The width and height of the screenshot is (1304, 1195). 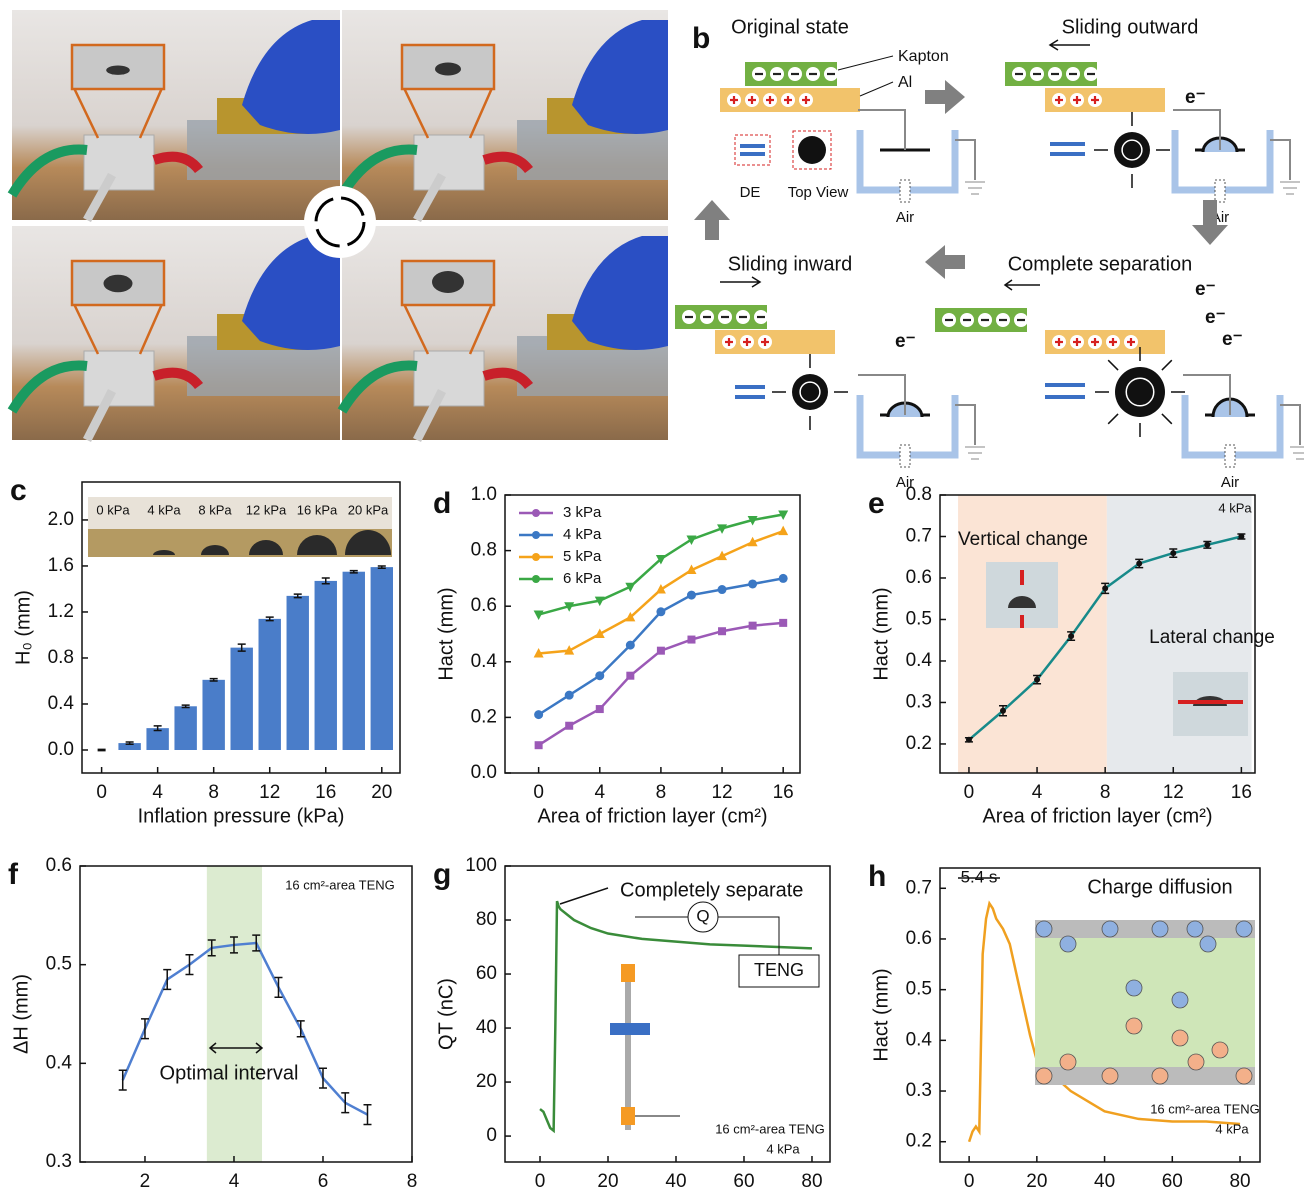 I want to click on device, so click(x=119, y=162).